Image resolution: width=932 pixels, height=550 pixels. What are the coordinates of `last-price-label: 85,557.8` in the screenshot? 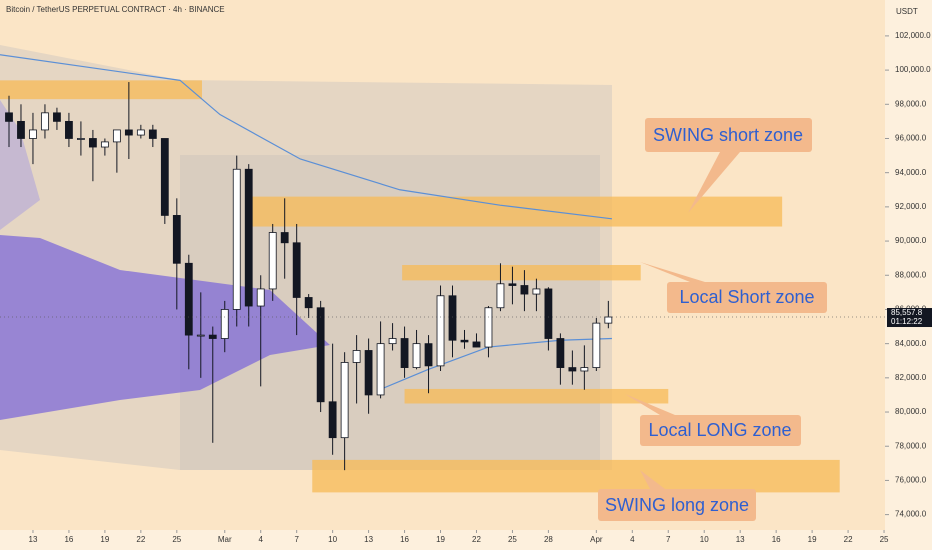 It's located at (907, 312).